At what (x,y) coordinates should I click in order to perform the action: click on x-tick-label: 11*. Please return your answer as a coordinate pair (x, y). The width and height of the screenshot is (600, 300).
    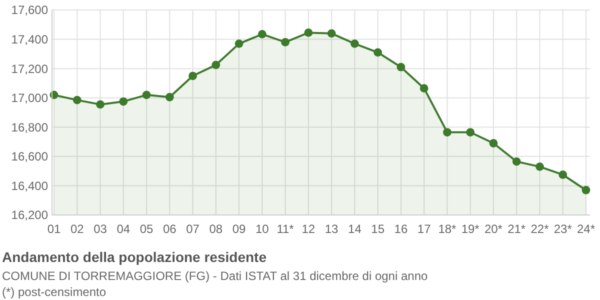
    Looking at the image, I should click on (285, 229).